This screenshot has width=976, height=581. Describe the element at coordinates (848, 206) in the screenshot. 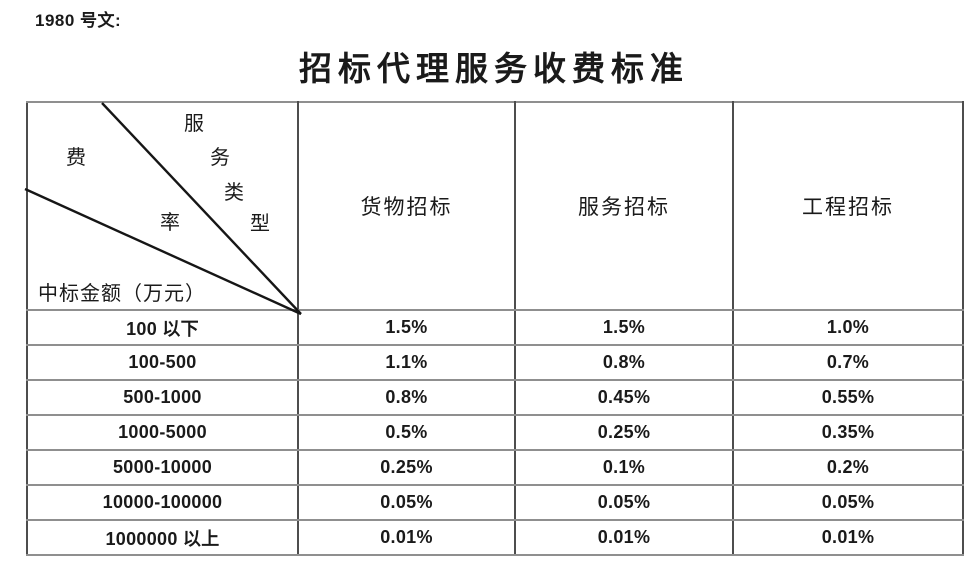

I see `column-header-works-bidding: 工程招标` at that location.